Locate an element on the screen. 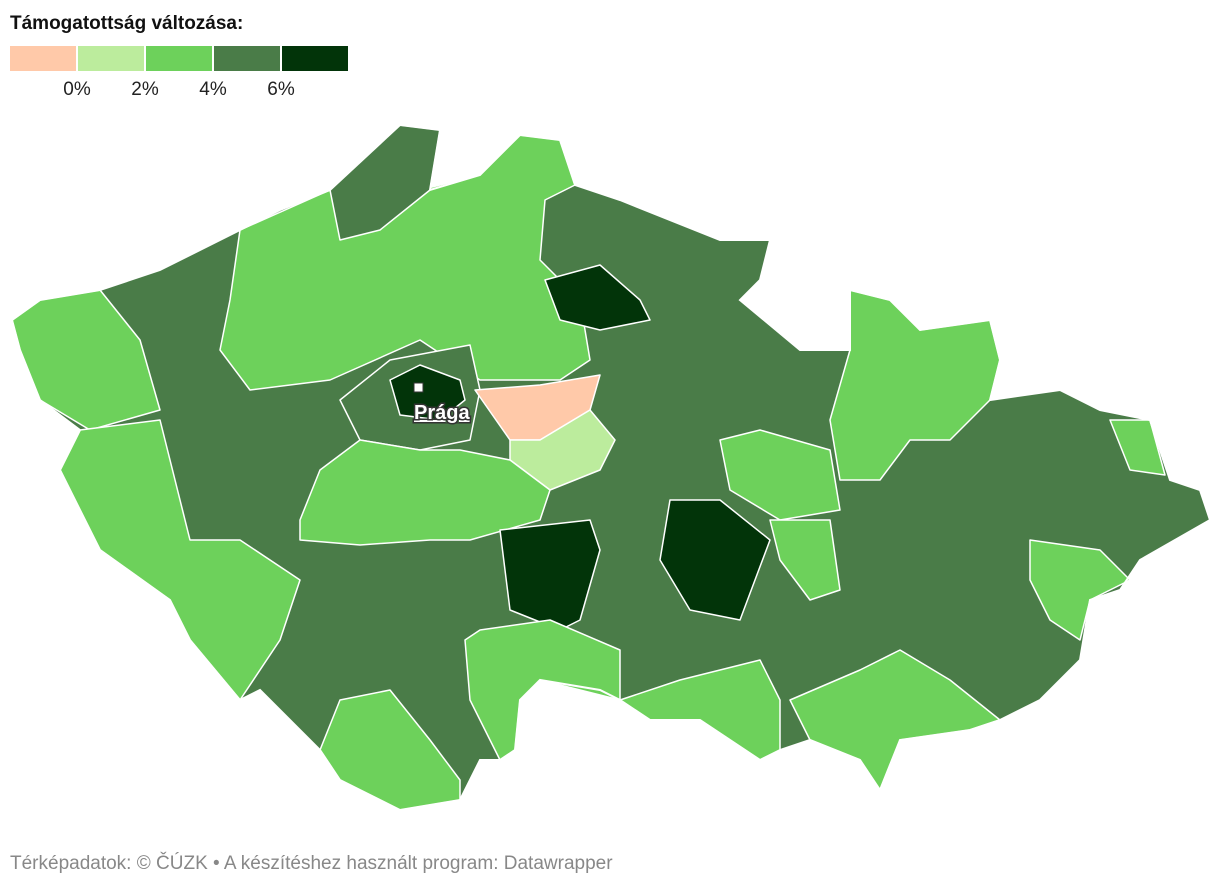 This screenshot has height=886, width=1220. legend-title: Támogatottság változása: is located at coordinates (126, 23).